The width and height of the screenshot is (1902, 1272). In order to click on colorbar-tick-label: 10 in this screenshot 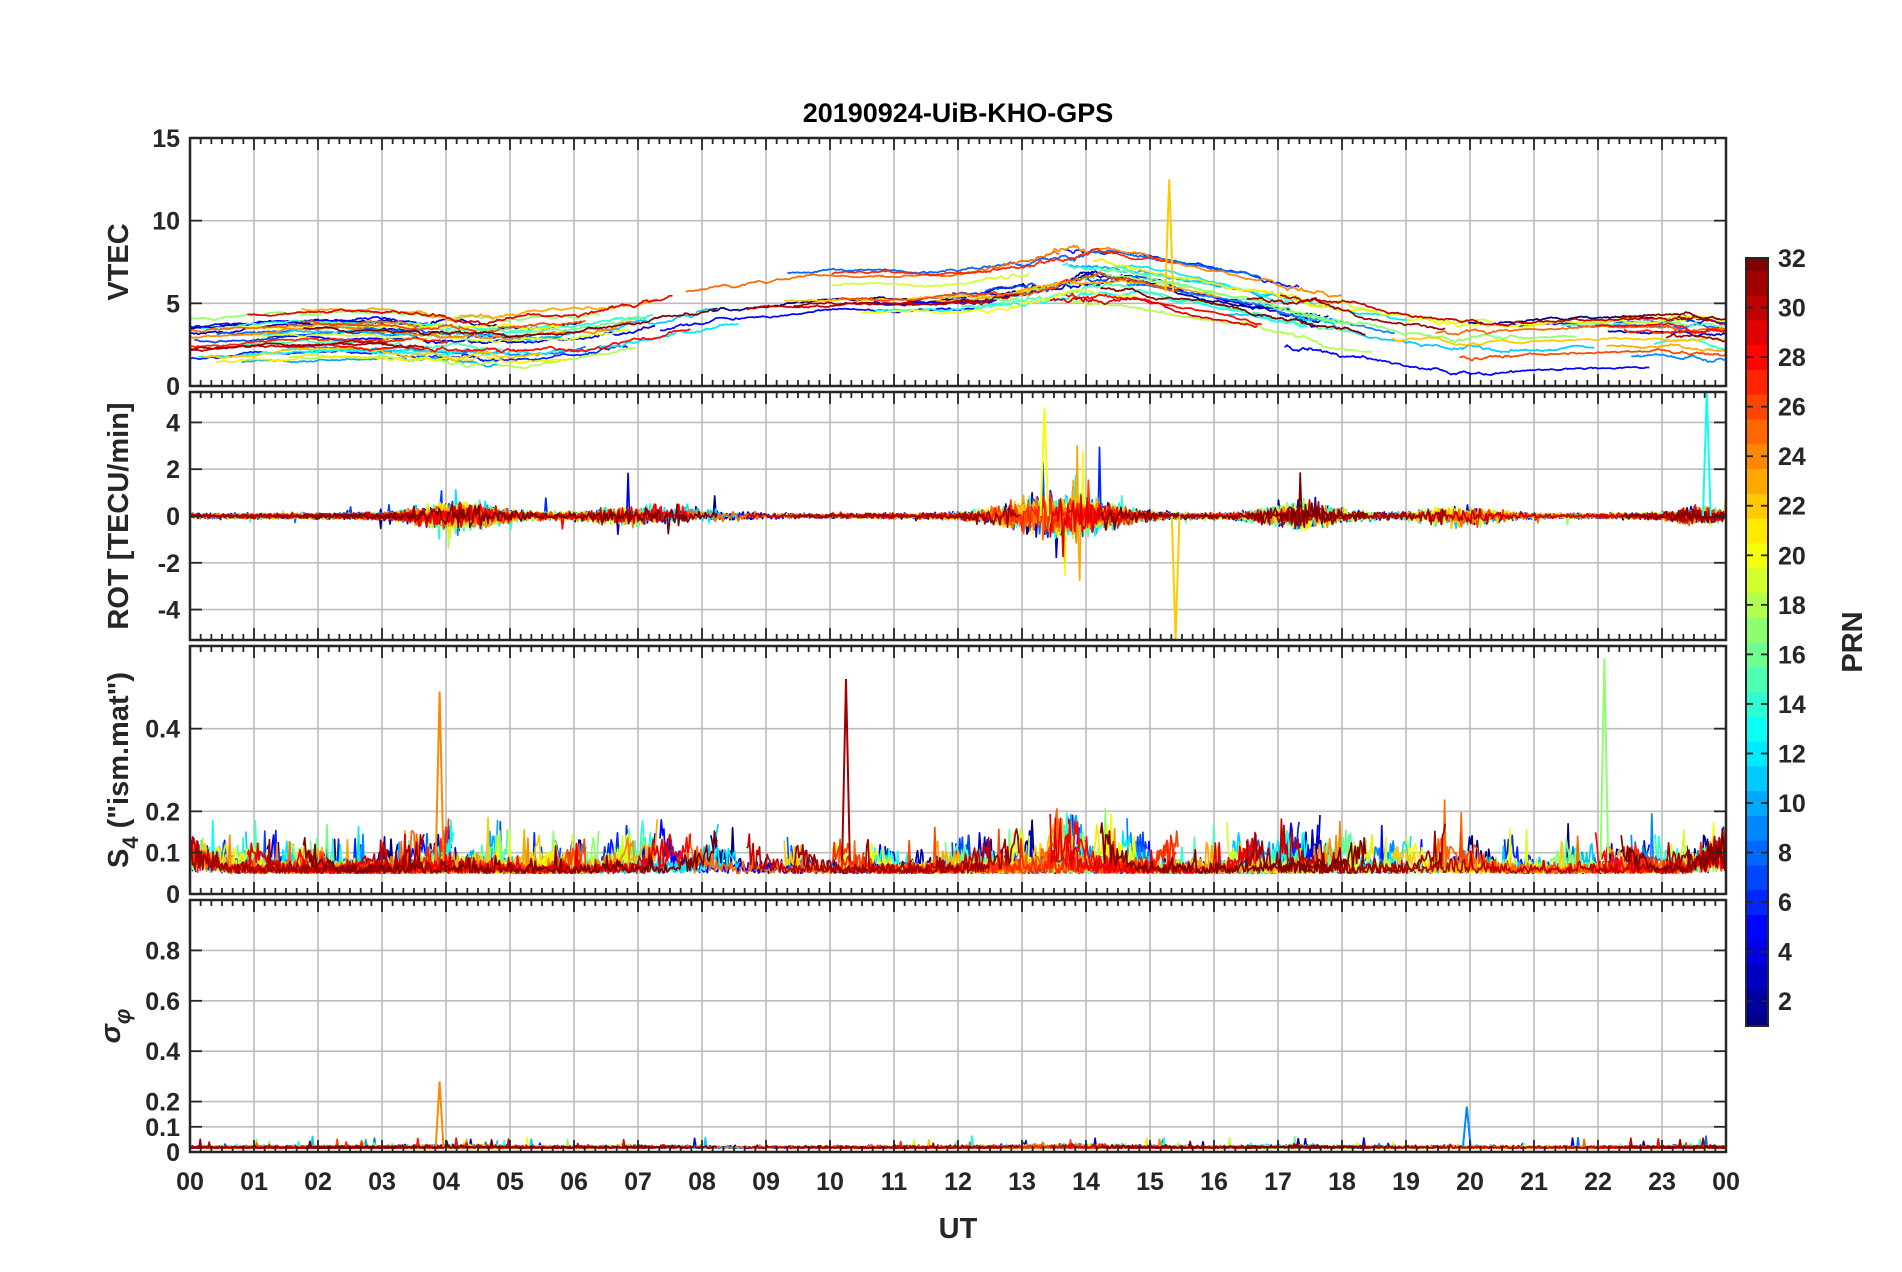, I will do `click(1792, 804)`.